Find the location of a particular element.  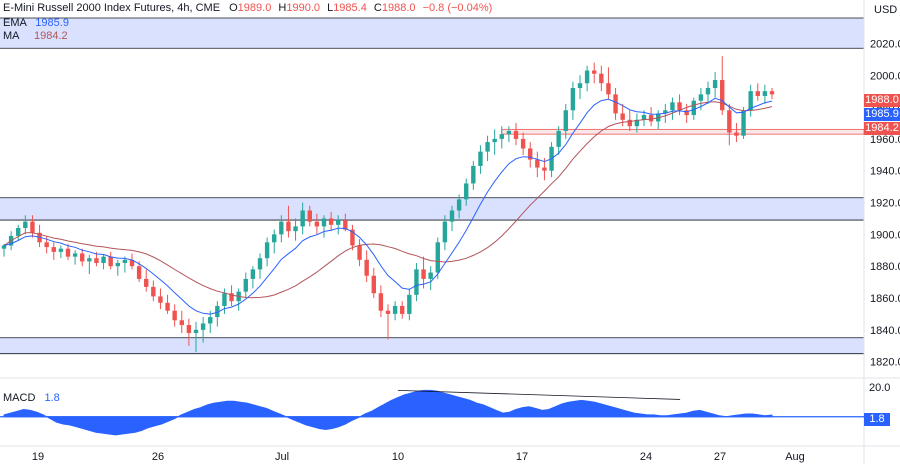

macd-tag: 1.8 is located at coordinates (877, 419).